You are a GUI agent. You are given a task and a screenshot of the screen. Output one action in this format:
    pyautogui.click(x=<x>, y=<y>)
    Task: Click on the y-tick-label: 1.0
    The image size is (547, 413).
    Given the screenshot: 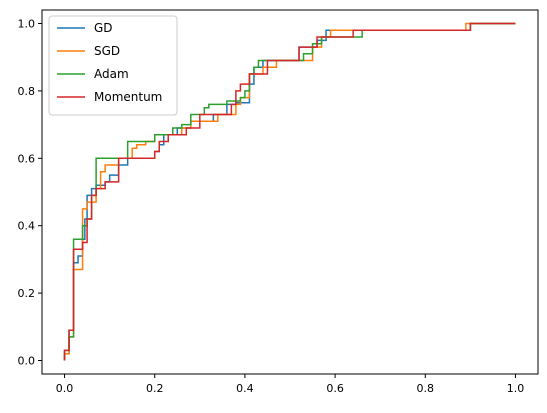 What is the action you would take?
    pyautogui.click(x=27, y=23)
    